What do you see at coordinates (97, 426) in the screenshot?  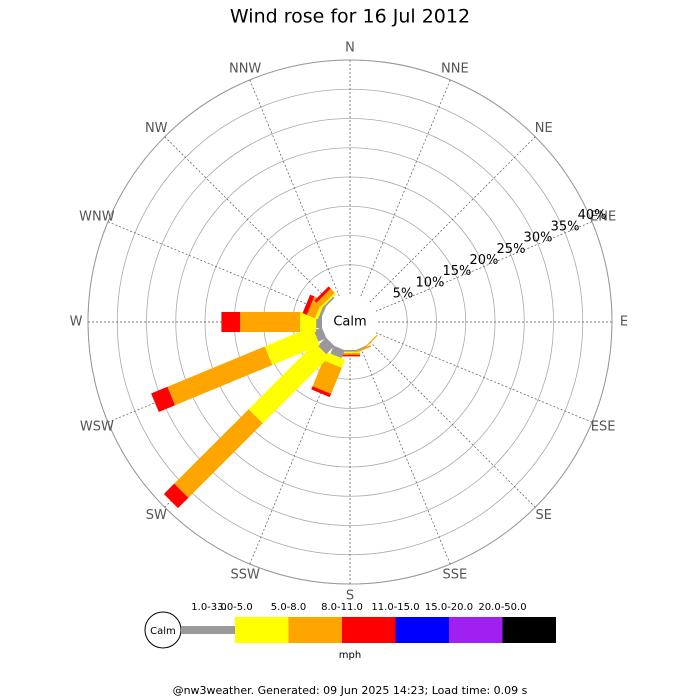 I see `direction-label: WSW` at bounding box center [97, 426].